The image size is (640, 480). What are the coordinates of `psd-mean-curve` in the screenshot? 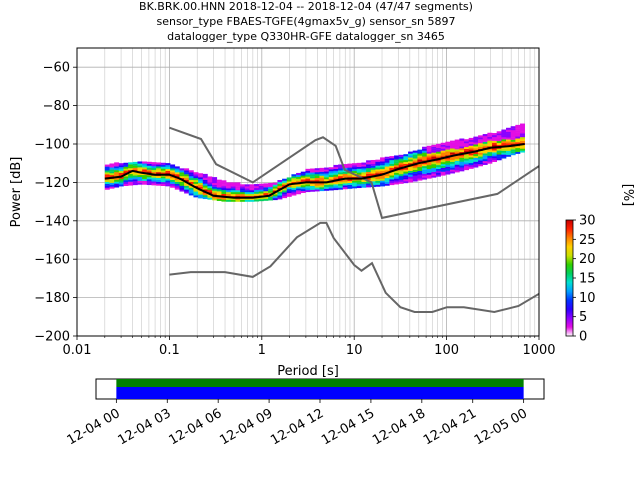 It's located at (314, 171).